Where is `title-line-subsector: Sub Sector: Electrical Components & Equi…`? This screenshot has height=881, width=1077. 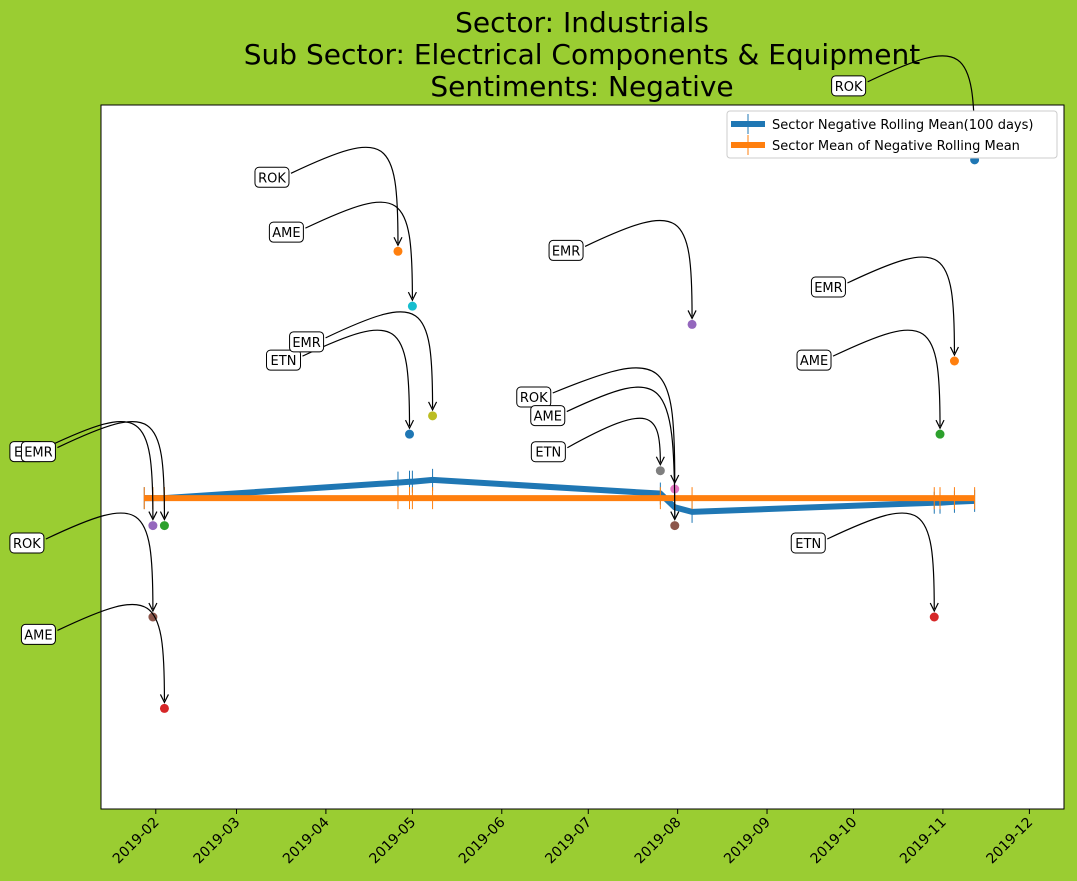
title-line-subsector: Sub Sector: Electrical Components & Equi… is located at coordinates (582, 54).